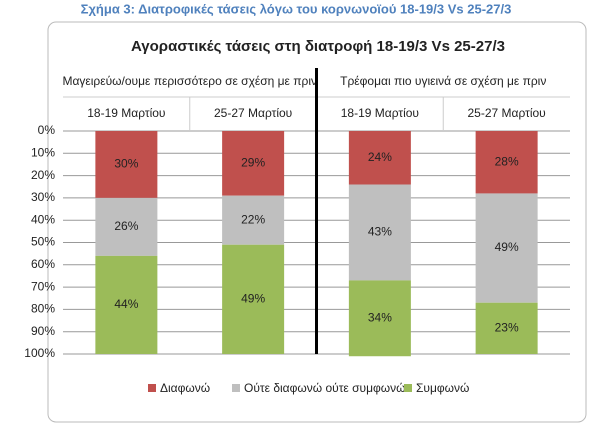 This screenshot has width=592, height=426. I want to click on value-label: 30%, so click(126, 164).